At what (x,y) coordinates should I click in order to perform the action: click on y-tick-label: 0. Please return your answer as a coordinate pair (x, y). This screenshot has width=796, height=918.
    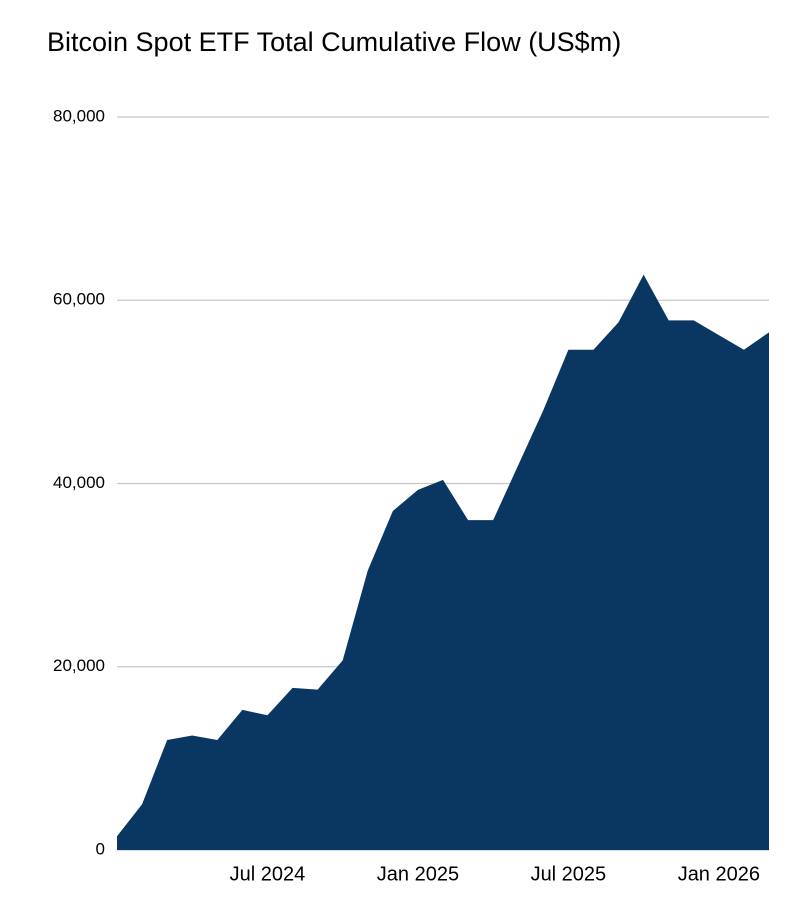
    Looking at the image, I should click on (100, 848).